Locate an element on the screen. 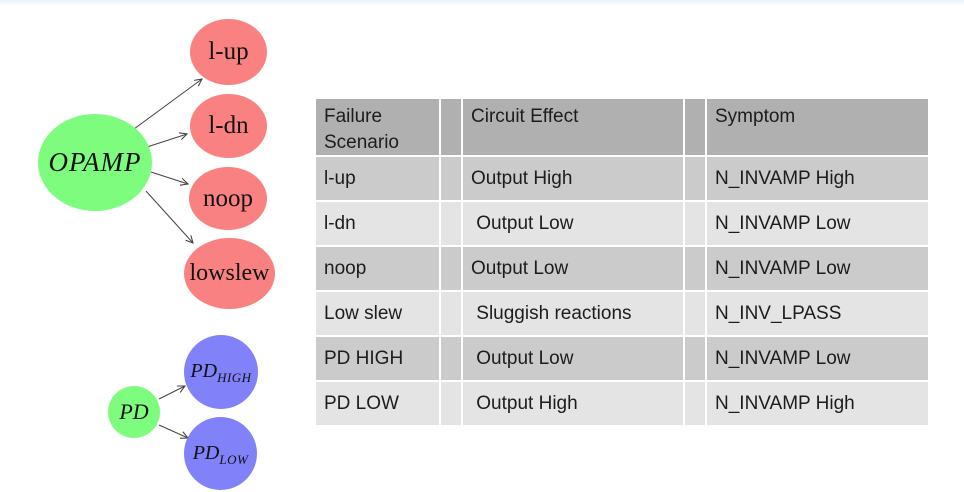 Image resolution: width=964 pixels, height=492 pixels. node-lowslew-label: lowslew is located at coordinates (229, 273).